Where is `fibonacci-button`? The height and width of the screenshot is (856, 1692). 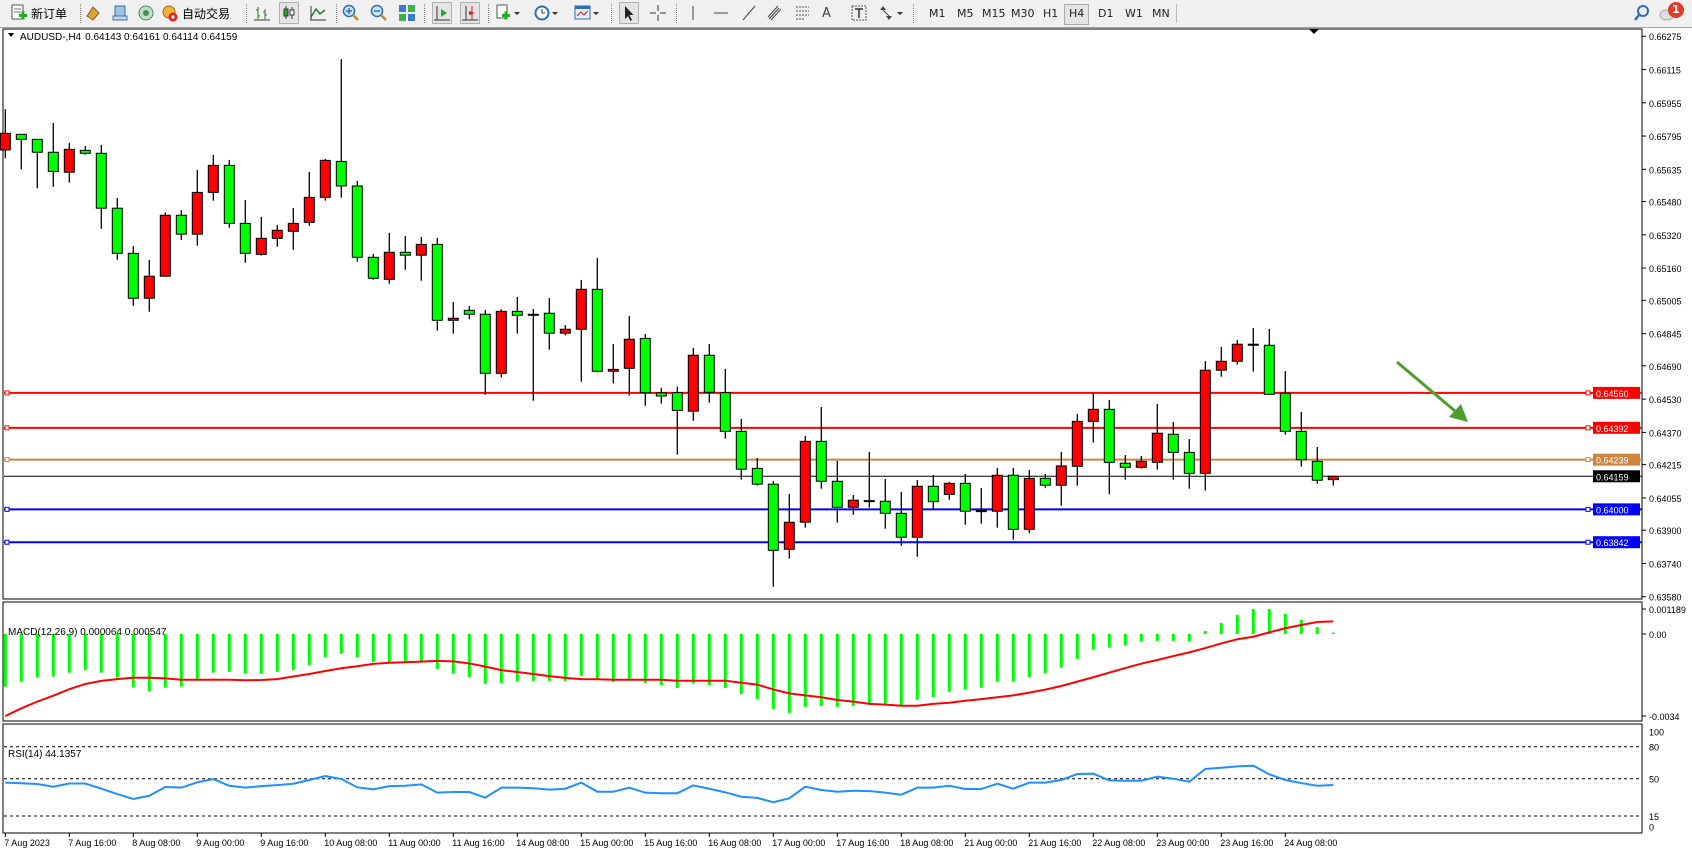
fibonacci-button is located at coordinates (803, 13).